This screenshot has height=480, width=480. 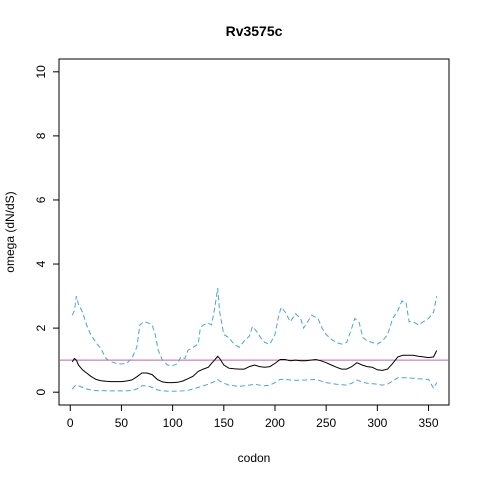 I want to click on y-tick-label: 0, so click(x=41, y=392).